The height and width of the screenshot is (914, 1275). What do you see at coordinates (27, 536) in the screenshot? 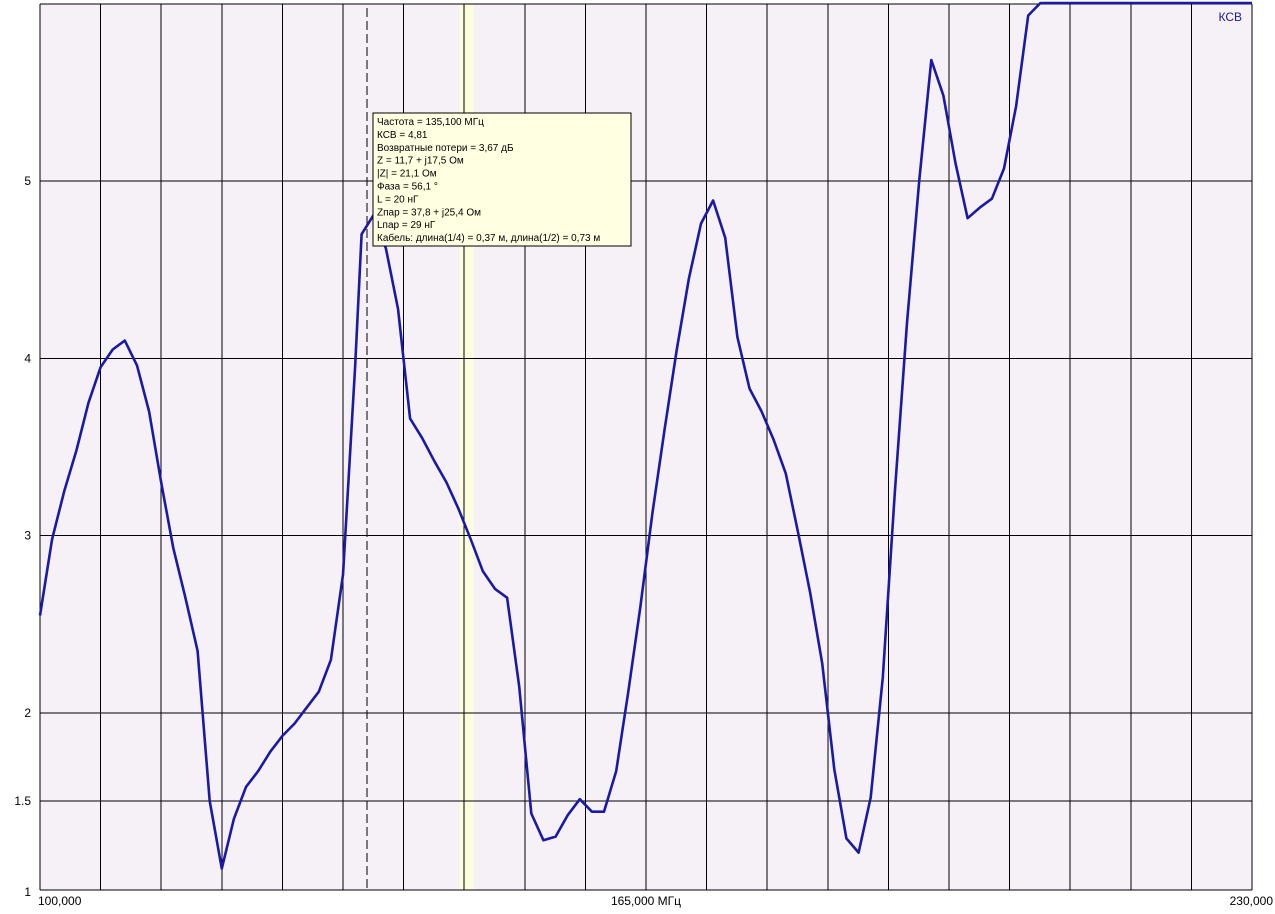
I see `y-tick-label: 3` at bounding box center [27, 536].